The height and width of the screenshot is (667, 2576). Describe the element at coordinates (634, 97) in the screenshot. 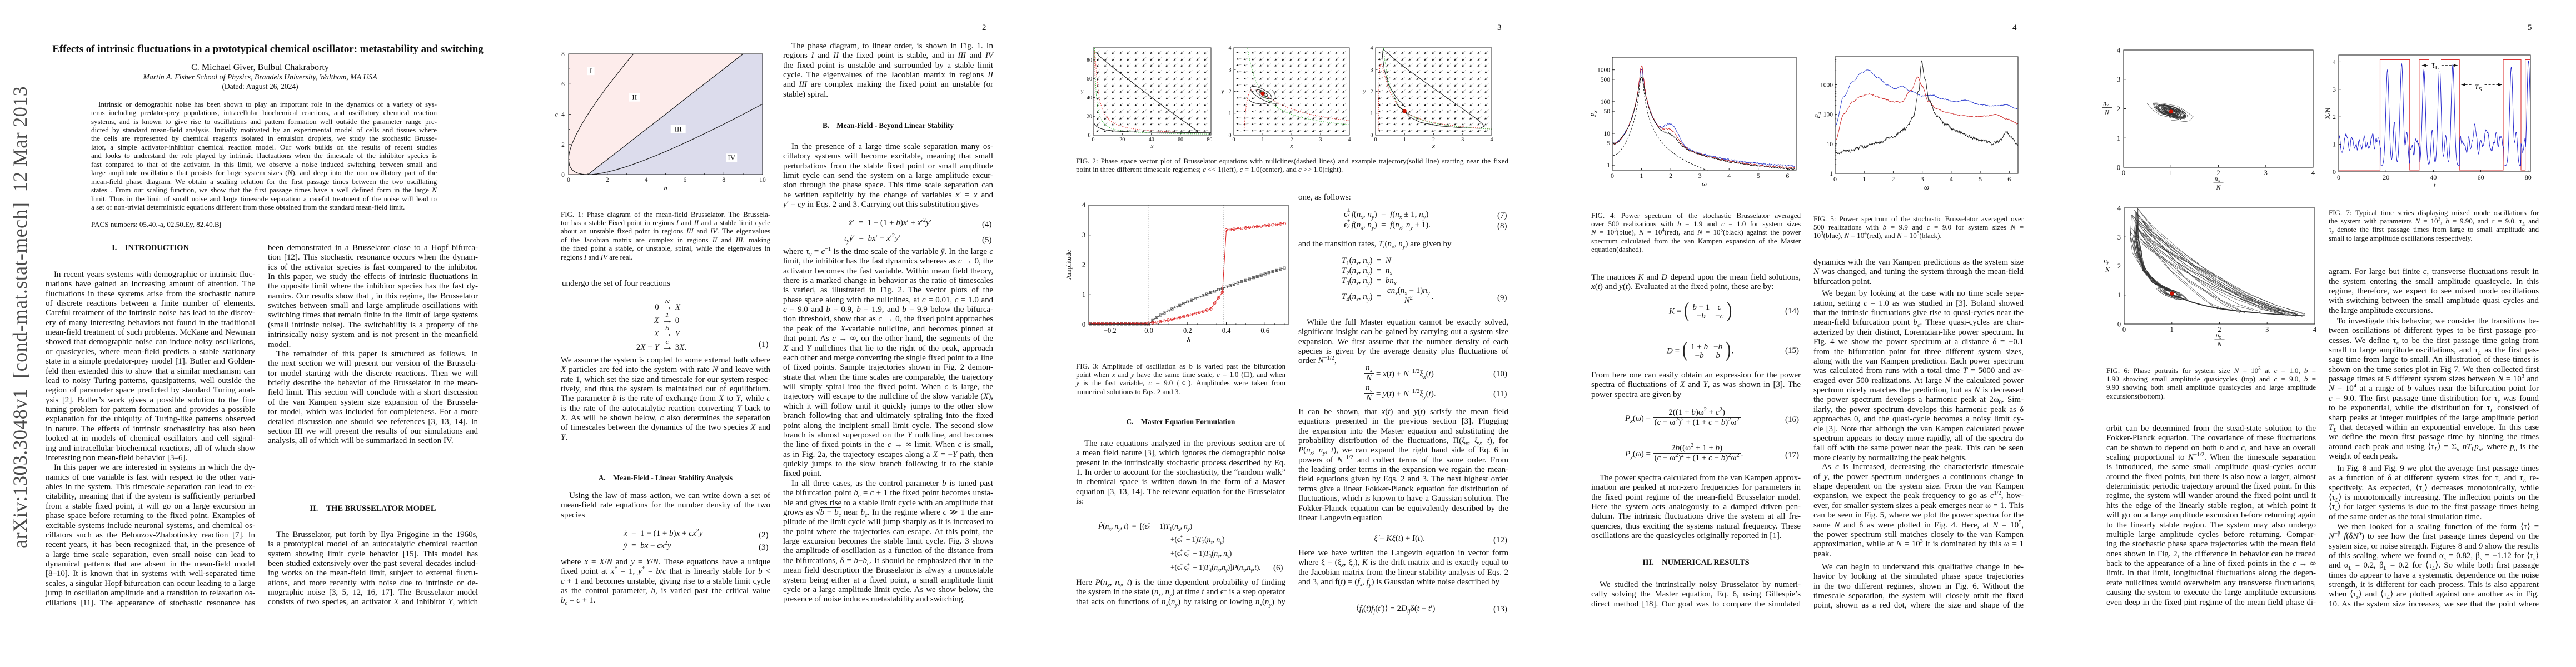

I see `svg-text: II` at that location.